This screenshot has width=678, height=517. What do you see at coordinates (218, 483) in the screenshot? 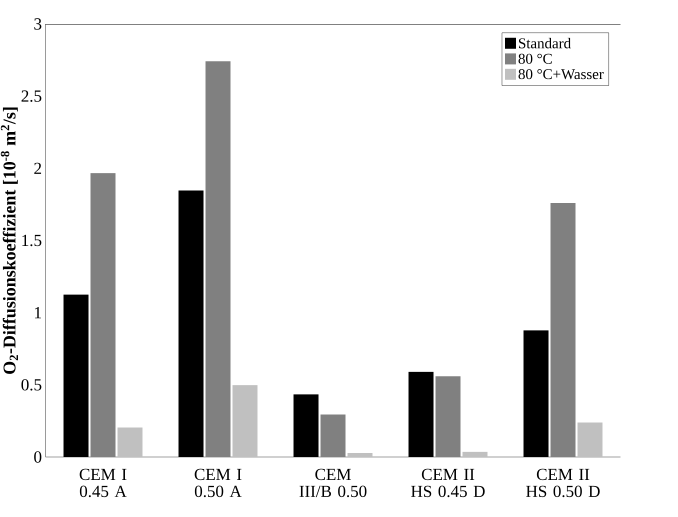
I see `x-tick-label: CEM I 0.50 A` at bounding box center [218, 483].